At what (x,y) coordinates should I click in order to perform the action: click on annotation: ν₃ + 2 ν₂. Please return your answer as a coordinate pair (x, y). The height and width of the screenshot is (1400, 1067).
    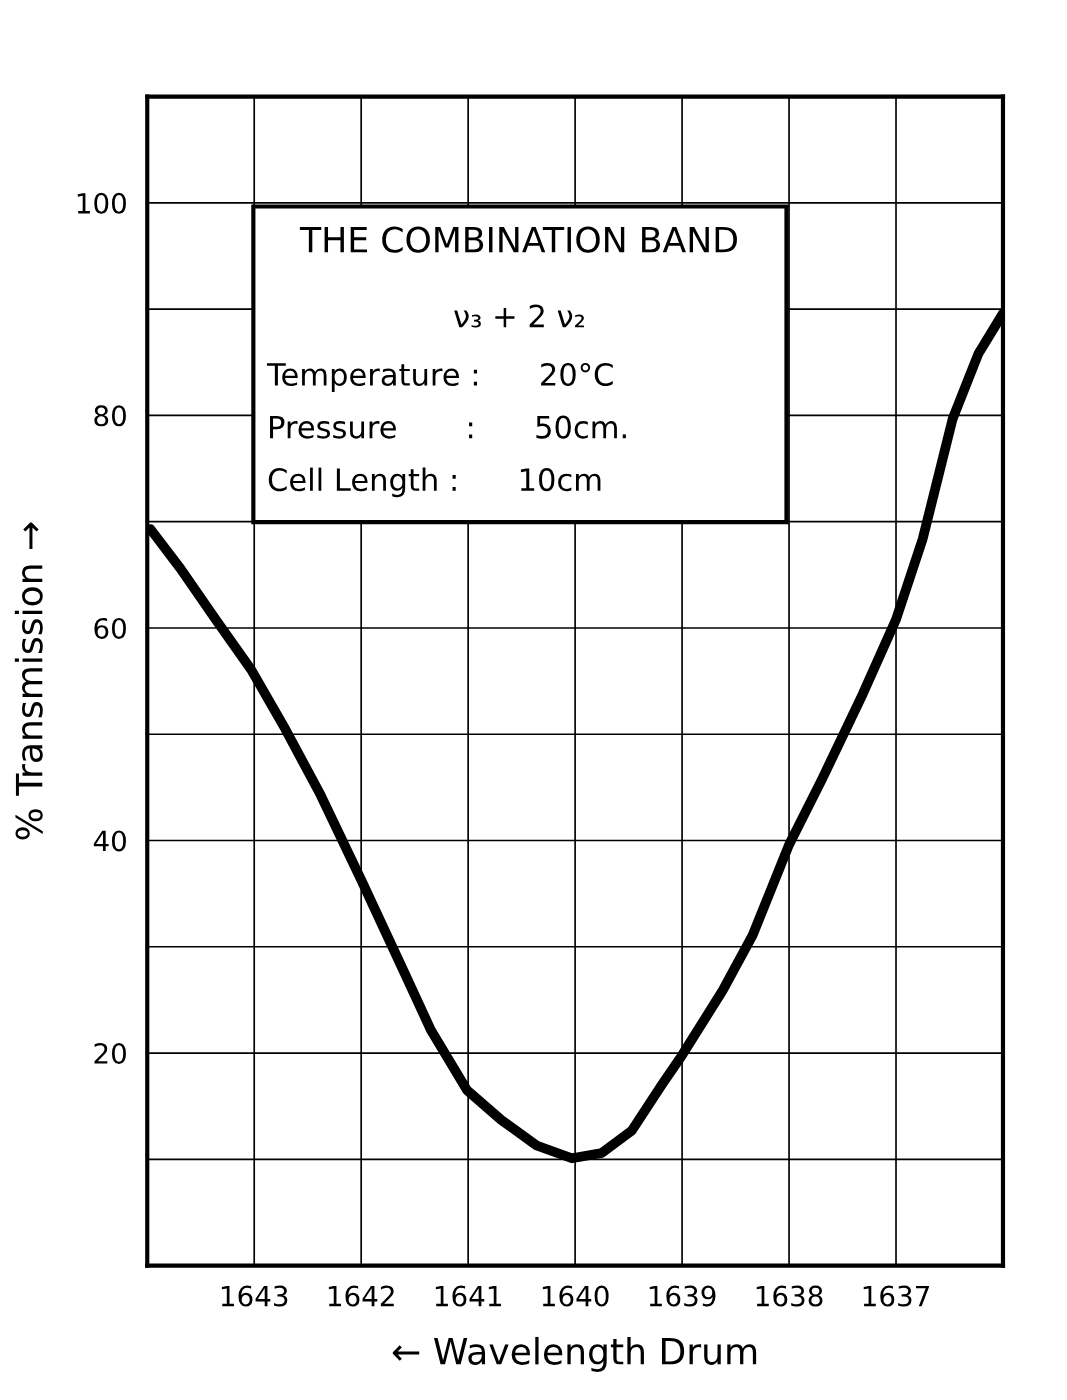
    Looking at the image, I should click on (519, 316).